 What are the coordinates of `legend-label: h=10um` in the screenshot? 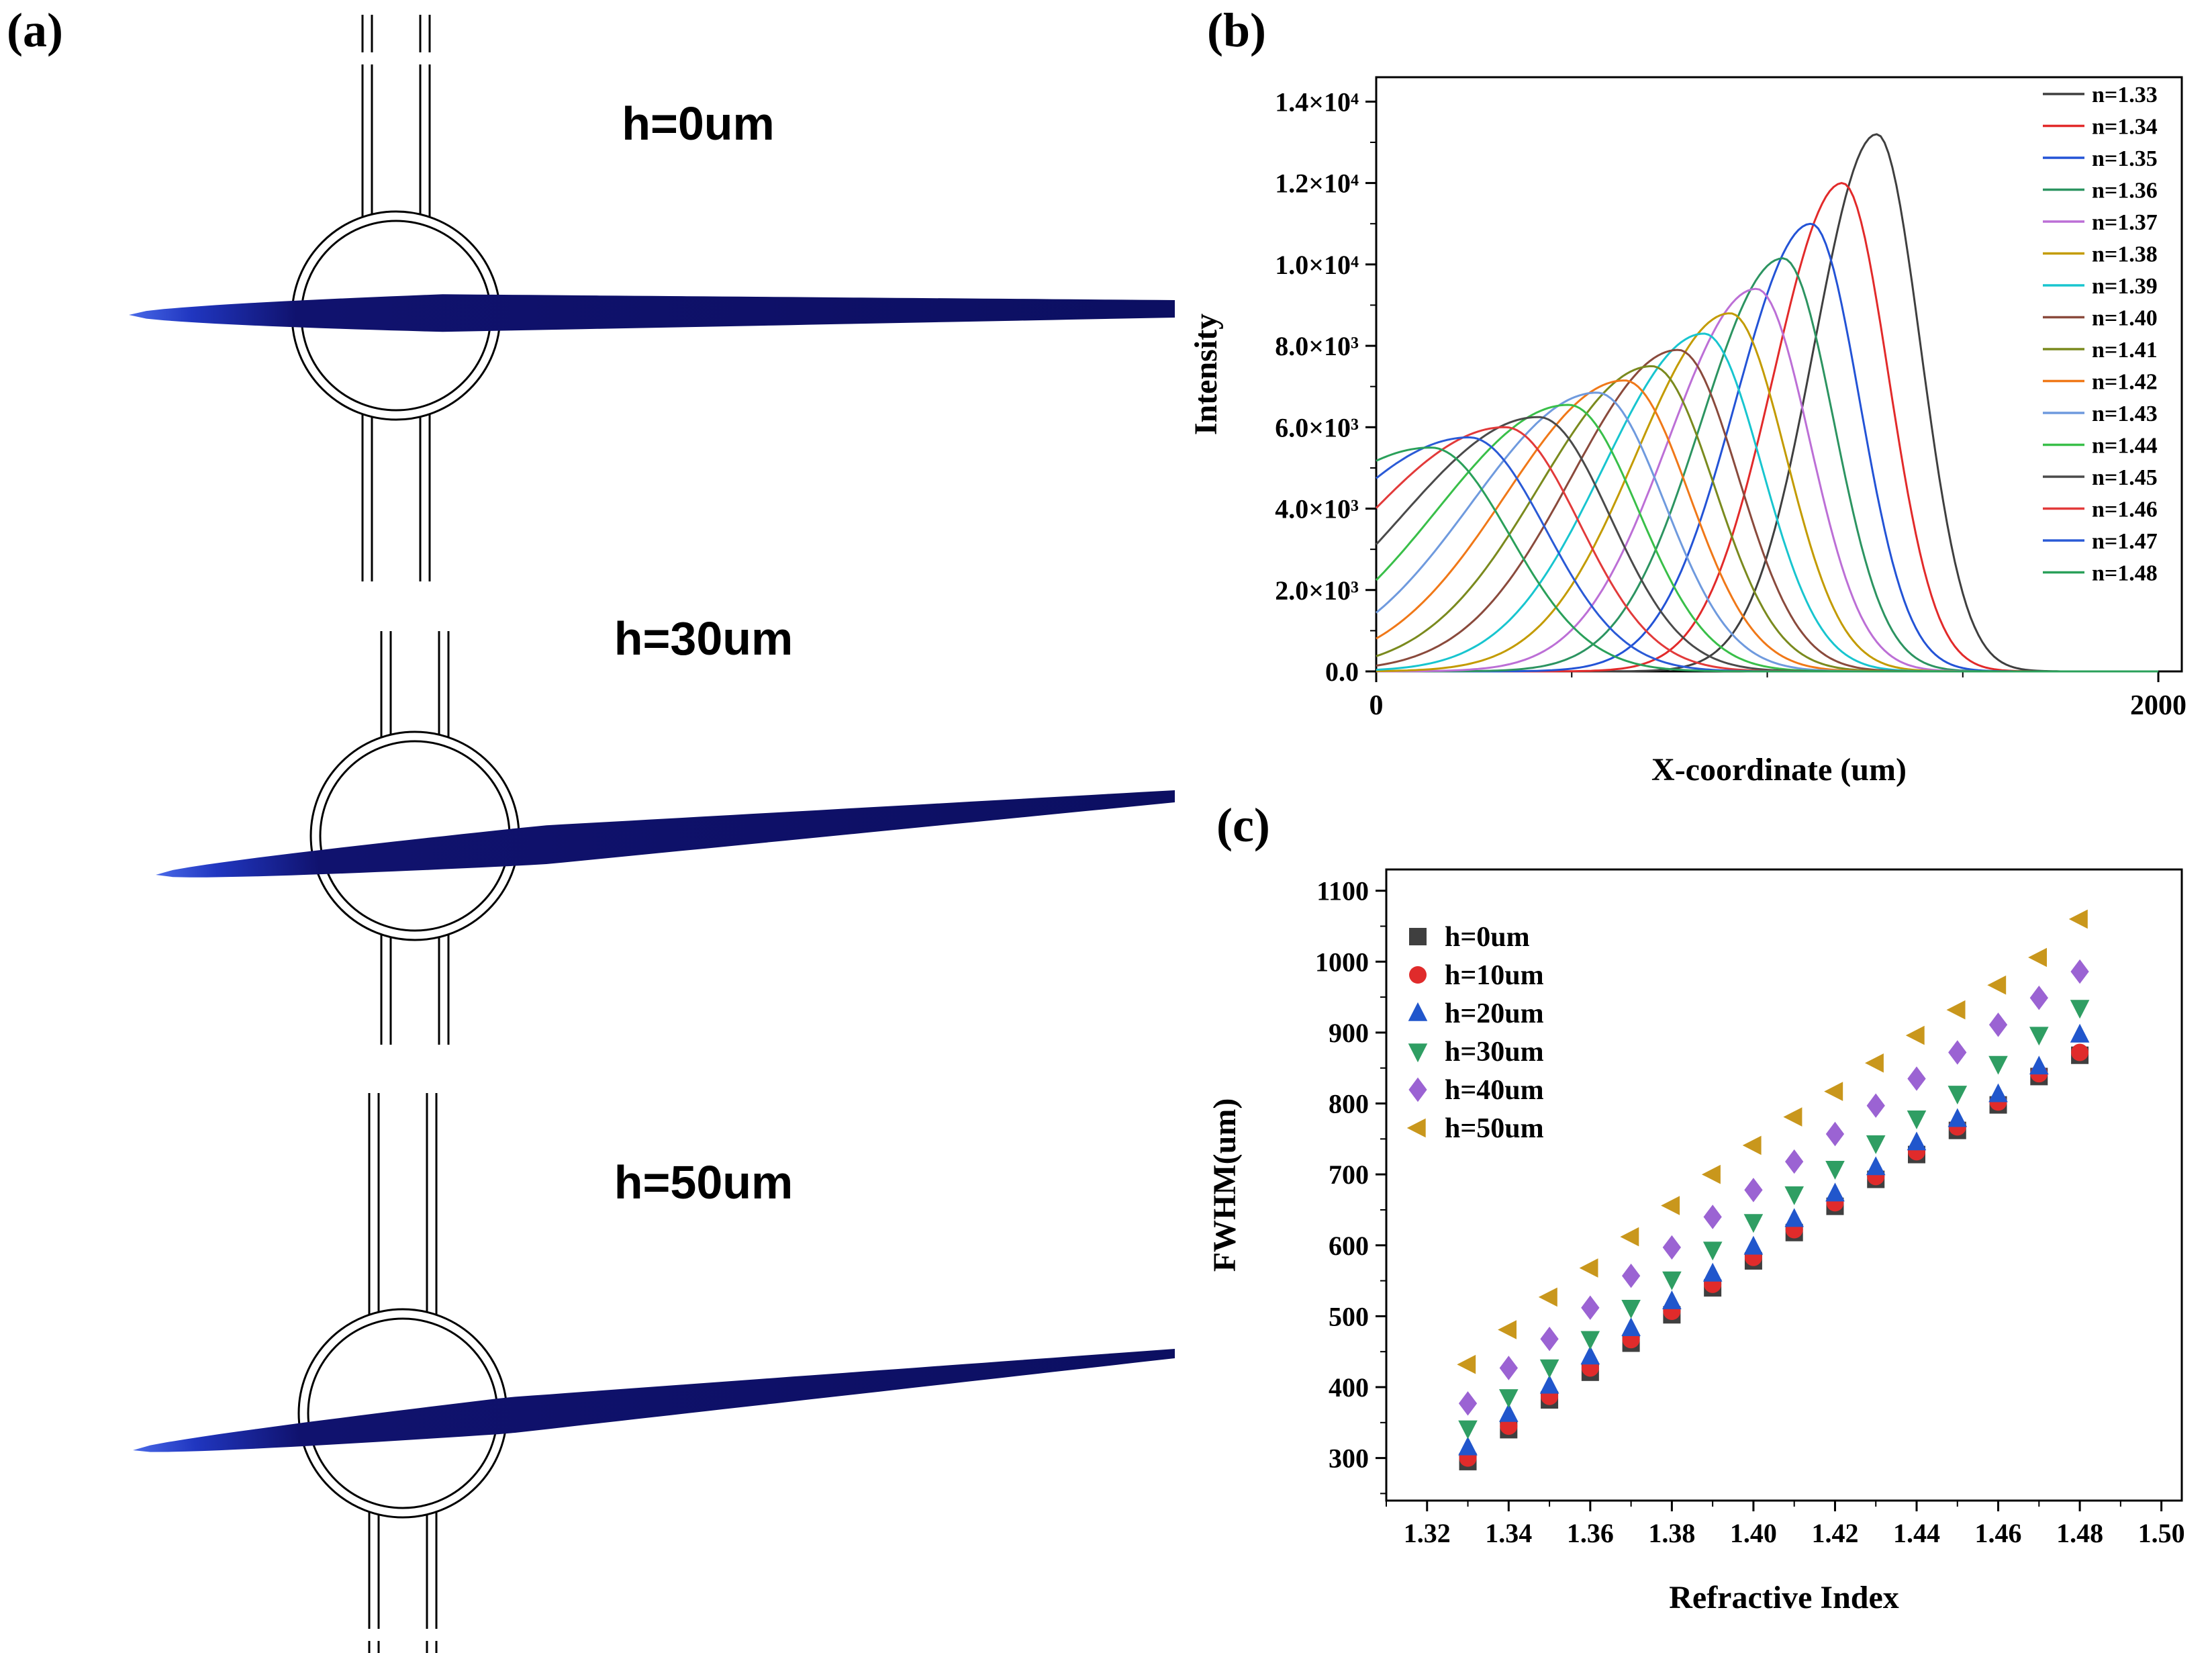 It's located at (1494, 975).